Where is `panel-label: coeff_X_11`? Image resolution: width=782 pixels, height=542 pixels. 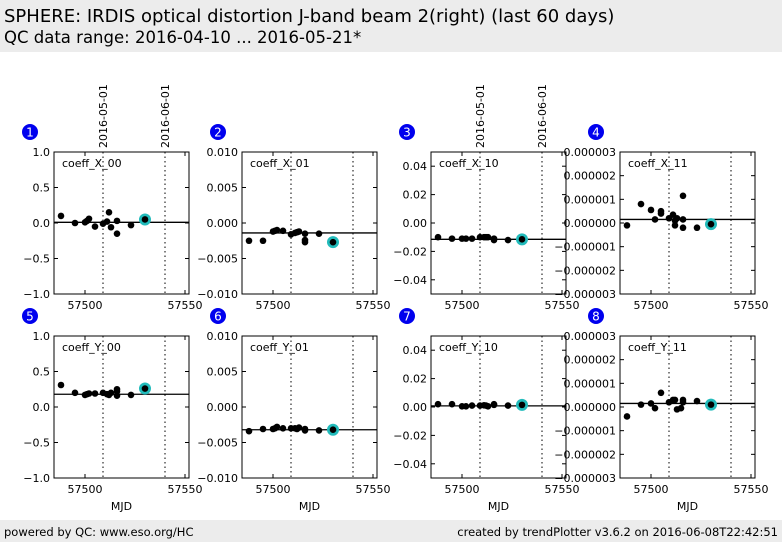
panel-label: coeff_X_11 is located at coordinates (658, 163).